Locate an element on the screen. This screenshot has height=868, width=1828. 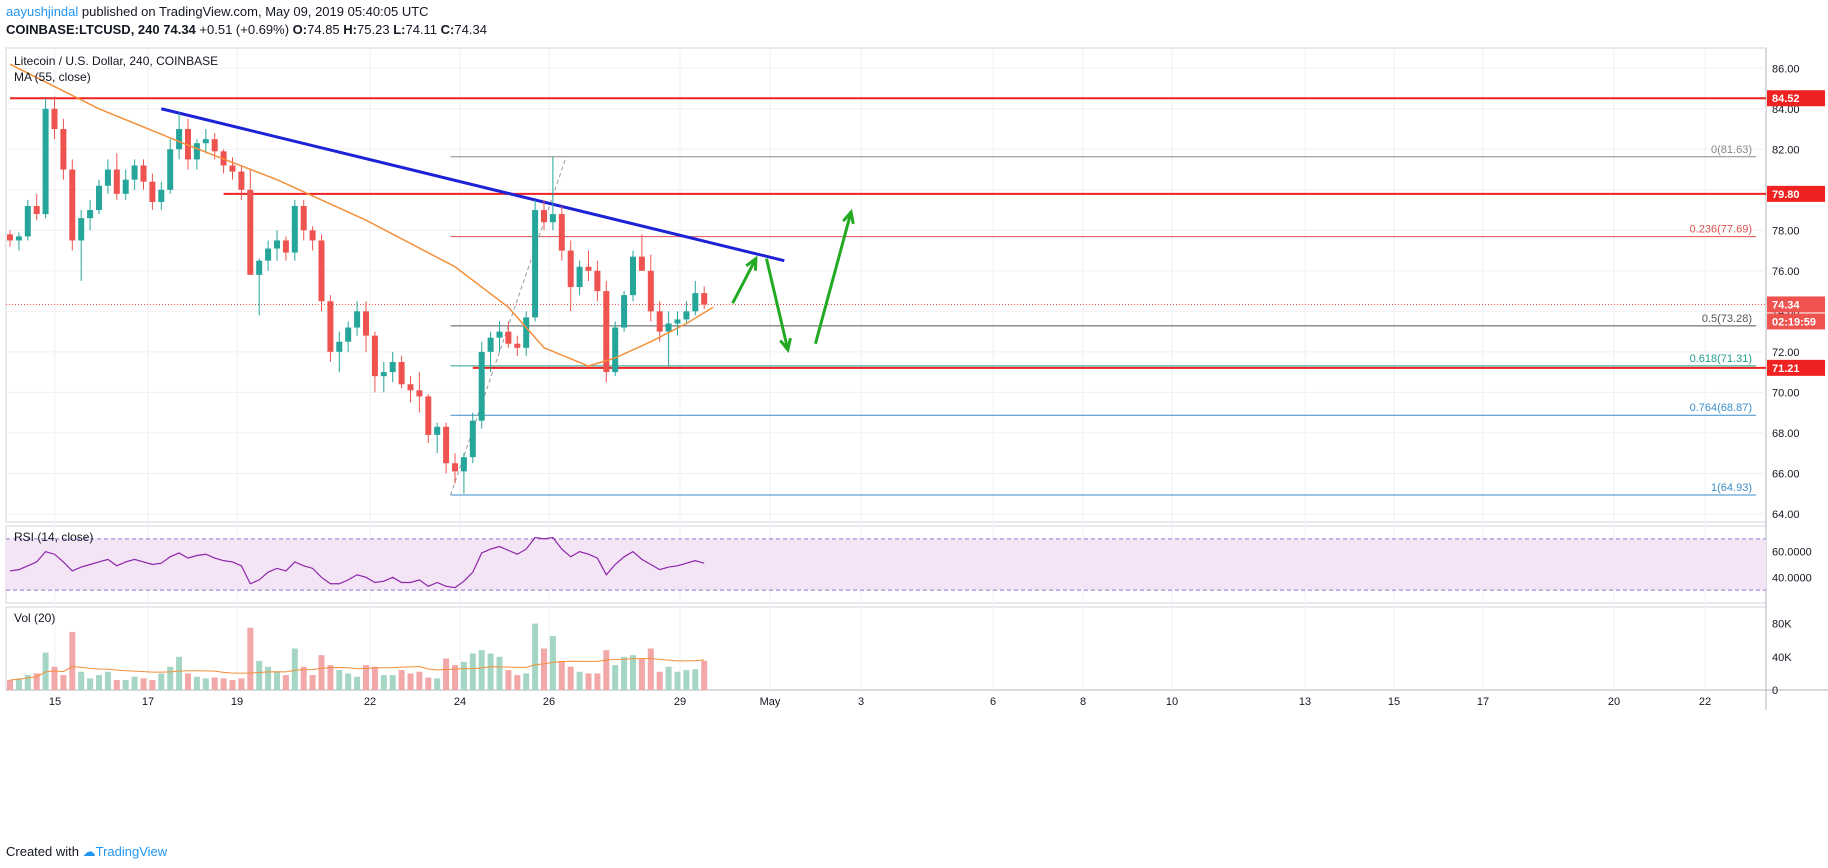
time-tick-label: 15 is located at coordinates (1394, 702).